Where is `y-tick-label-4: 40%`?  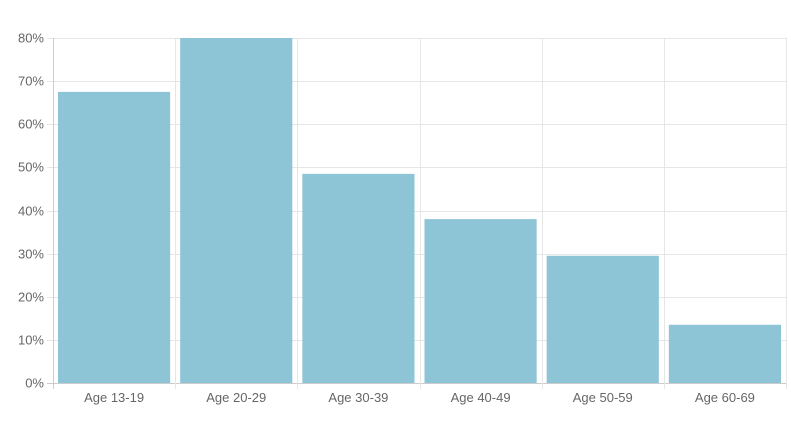
y-tick-label-4: 40% is located at coordinates (31, 211).